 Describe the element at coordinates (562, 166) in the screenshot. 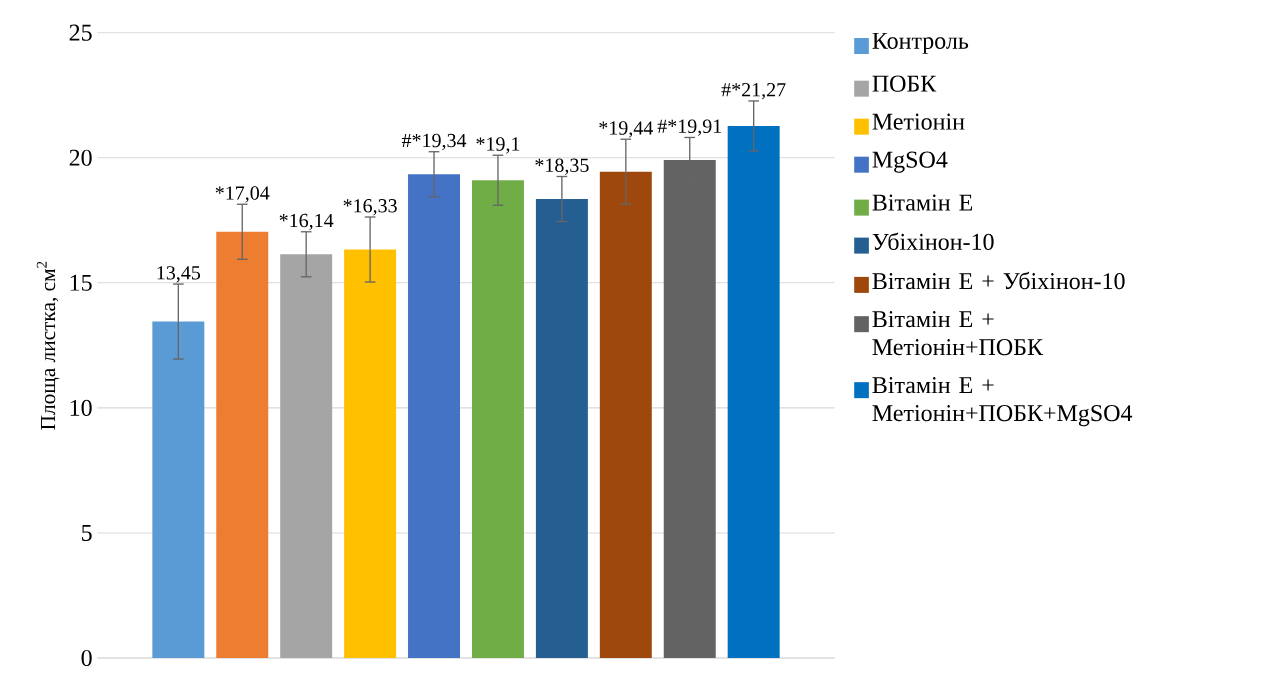

I see `data-label: *18,35` at that location.